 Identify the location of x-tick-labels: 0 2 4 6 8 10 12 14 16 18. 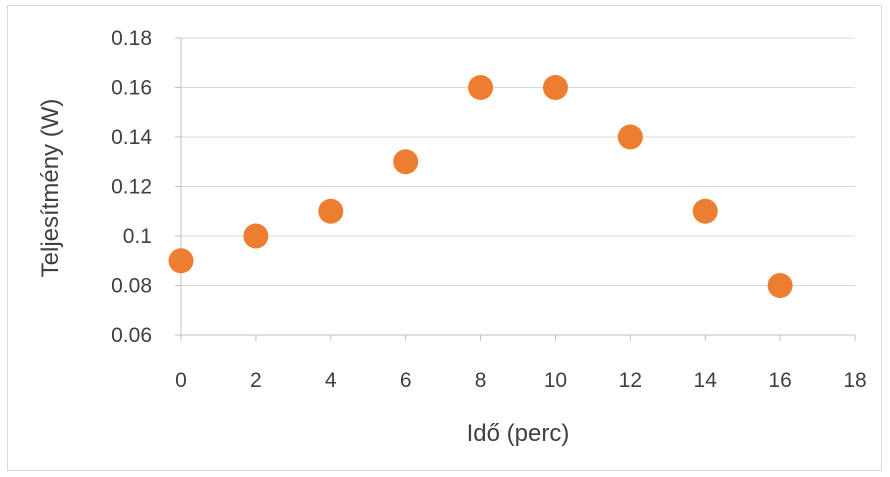
(521, 380).